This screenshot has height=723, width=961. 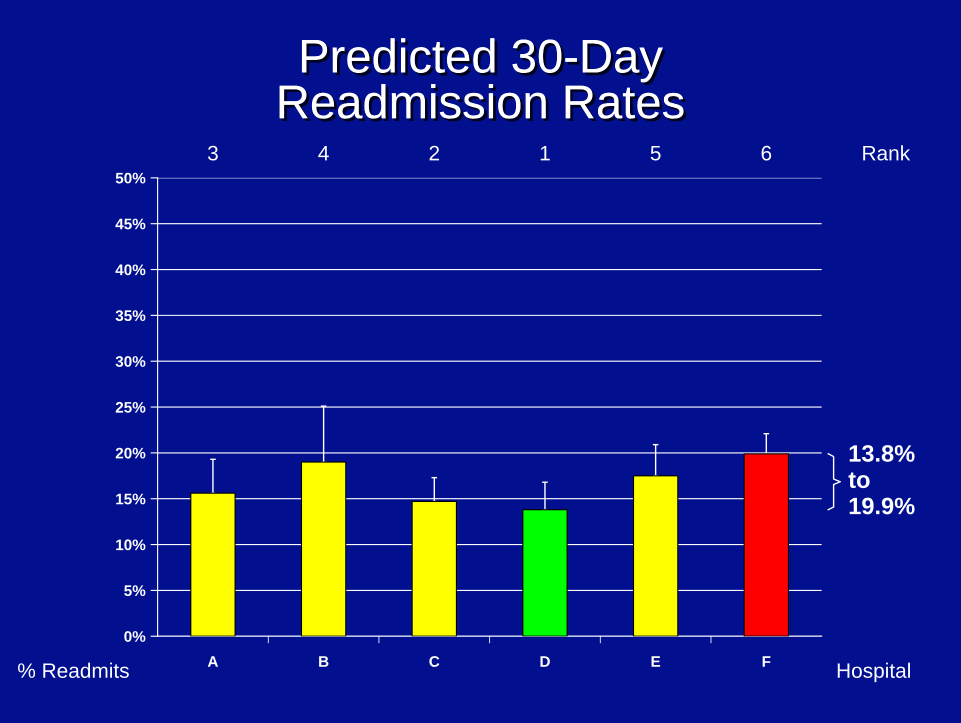 What do you see at coordinates (131, 178) in the screenshot?
I see `y-tick-label: 50%` at bounding box center [131, 178].